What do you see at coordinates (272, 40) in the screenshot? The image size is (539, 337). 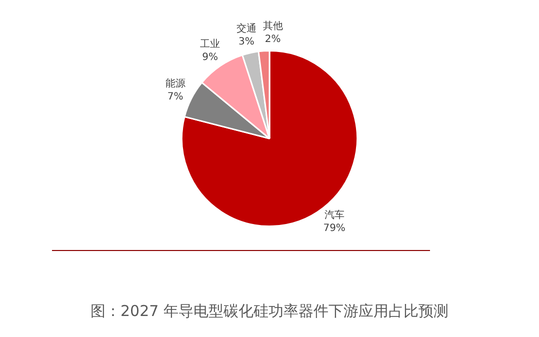 I see `data-label: 2%` at bounding box center [272, 40].